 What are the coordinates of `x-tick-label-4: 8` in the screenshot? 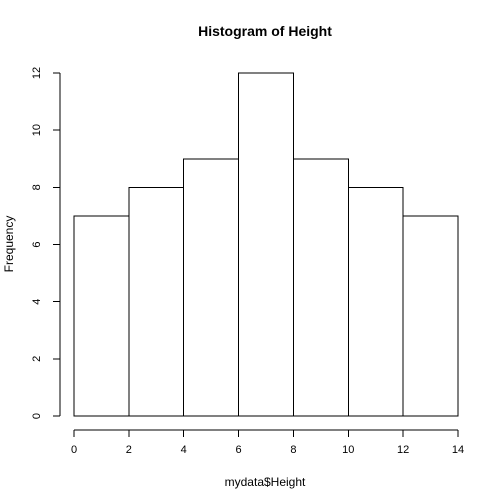 It's located at (293, 450).